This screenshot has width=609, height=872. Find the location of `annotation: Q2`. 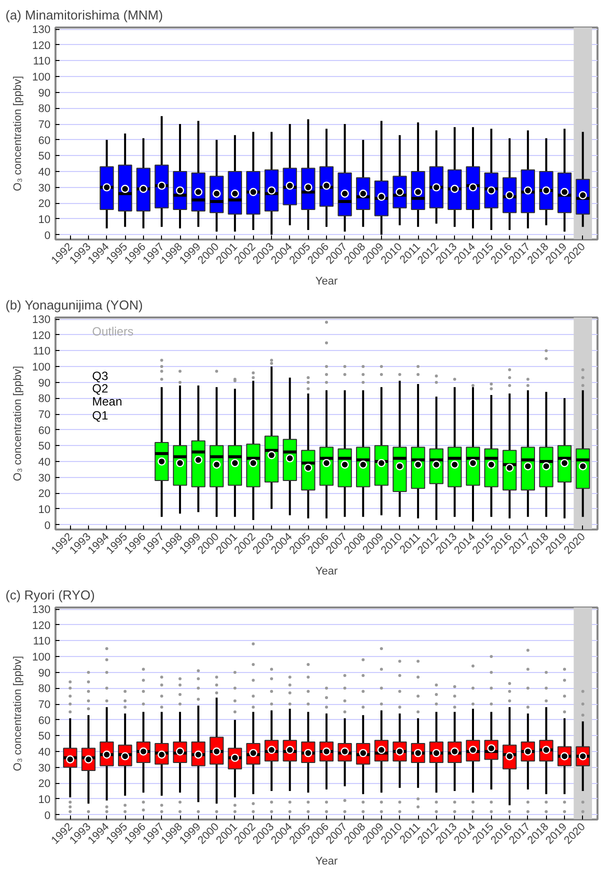

annotation: Q2 is located at coordinates (100, 389).